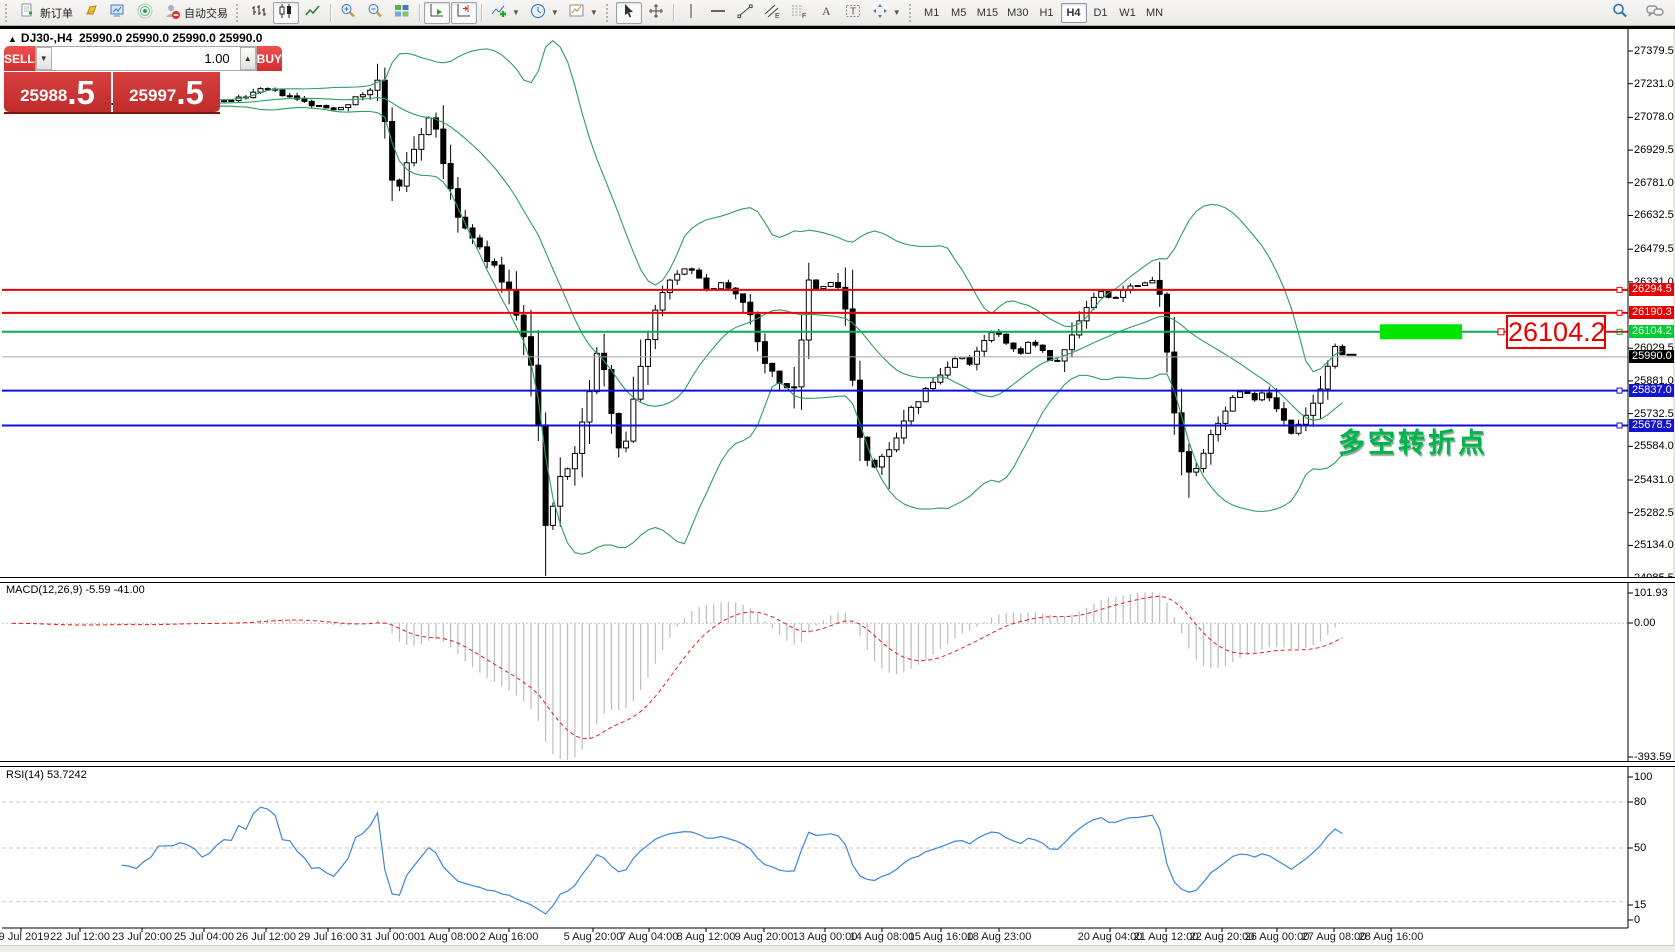 This screenshot has height=952, width=1675. I want to click on auto-trading-button: 自动交易, so click(195, 13).